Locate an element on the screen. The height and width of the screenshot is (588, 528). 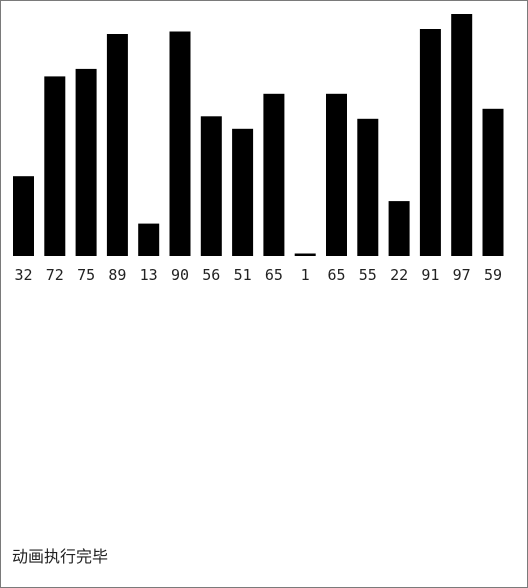
value-labels-group: 32 72 75 89 13 90 56 51 65 1 65 55 22 91 97 59 is located at coordinates (258, 275).